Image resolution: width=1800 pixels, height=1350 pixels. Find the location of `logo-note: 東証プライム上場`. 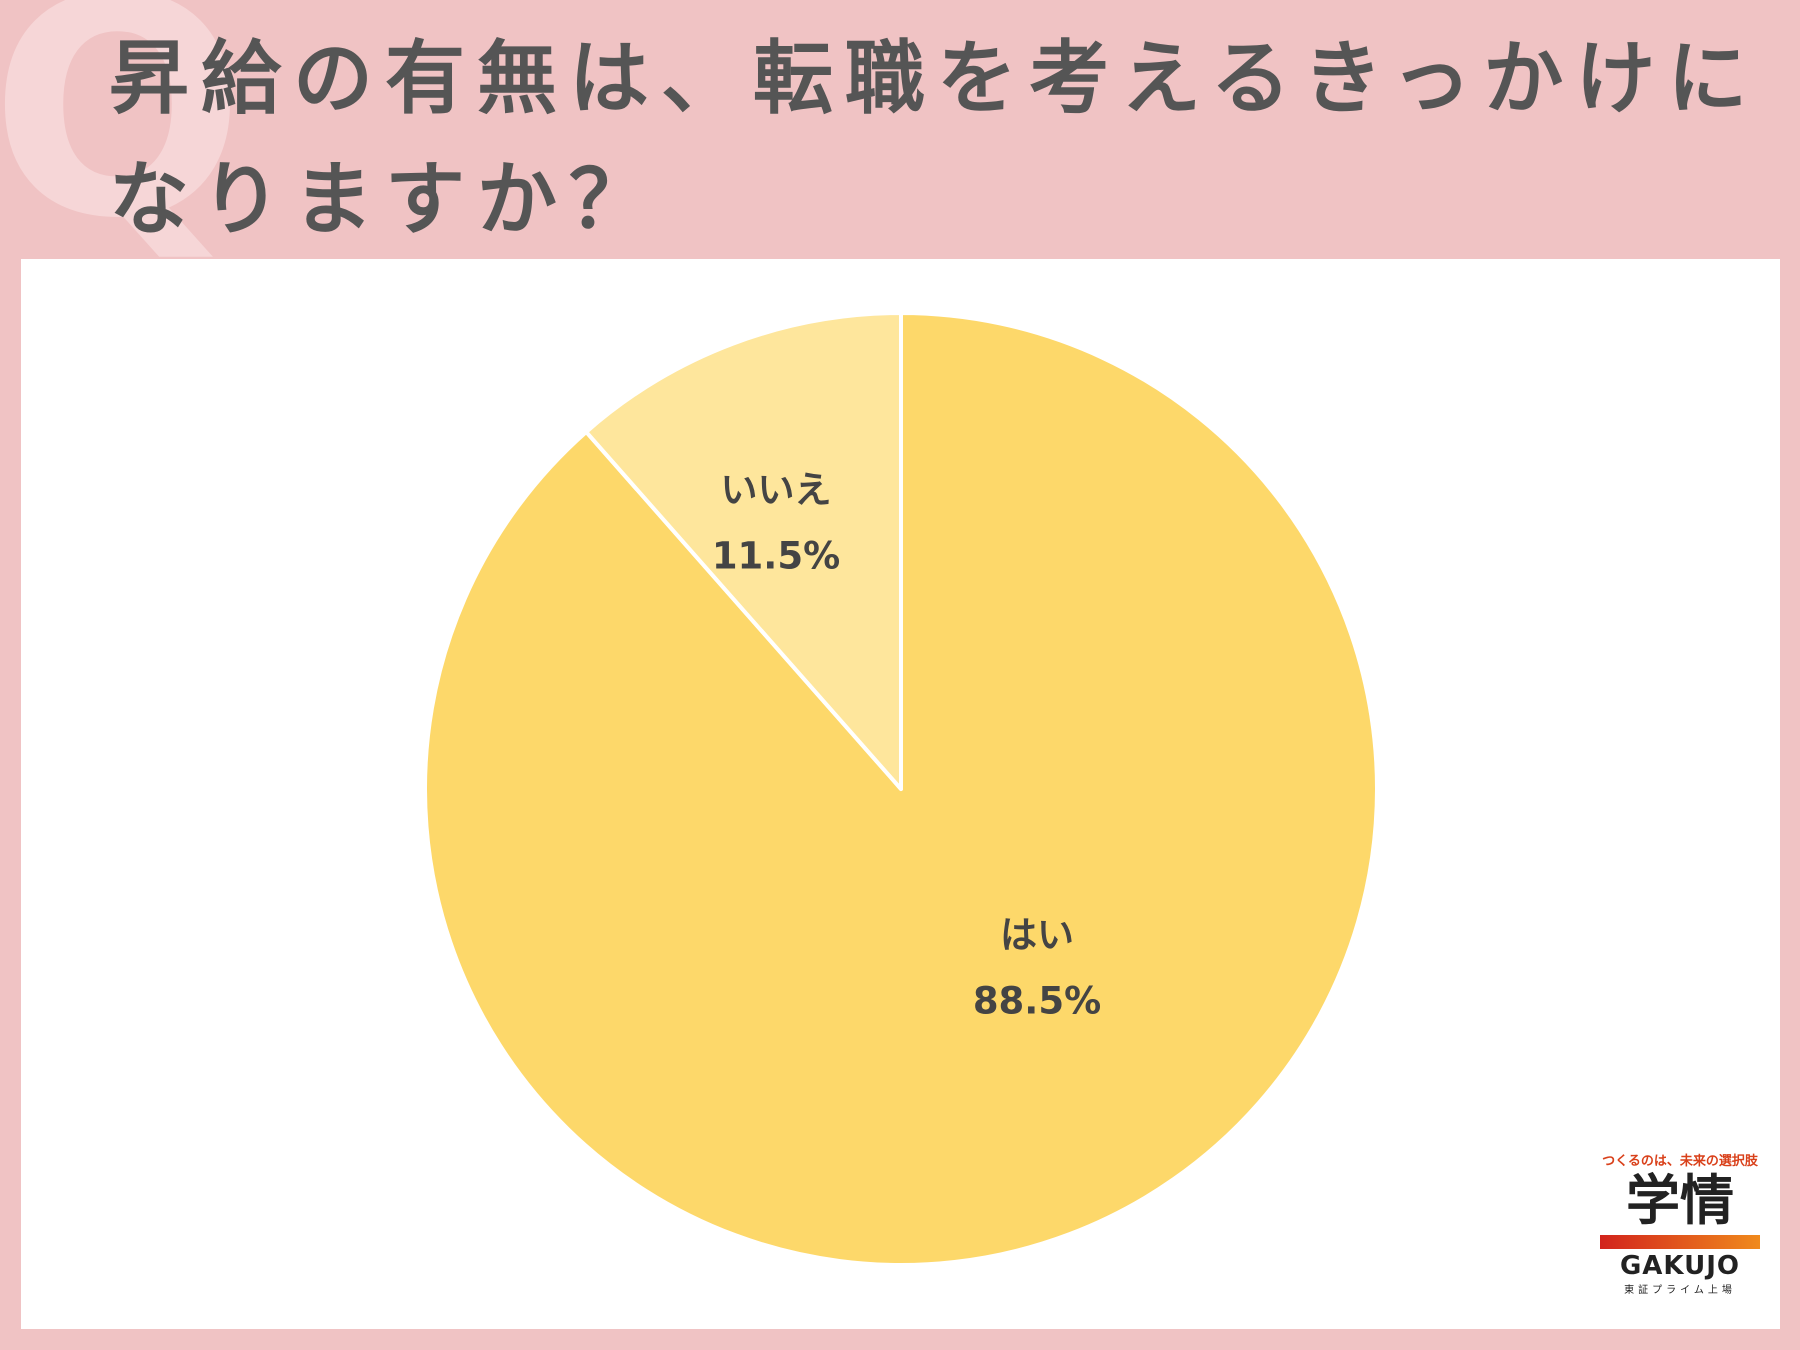

logo-note: 東証プライム上場 is located at coordinates (1680, 1290).